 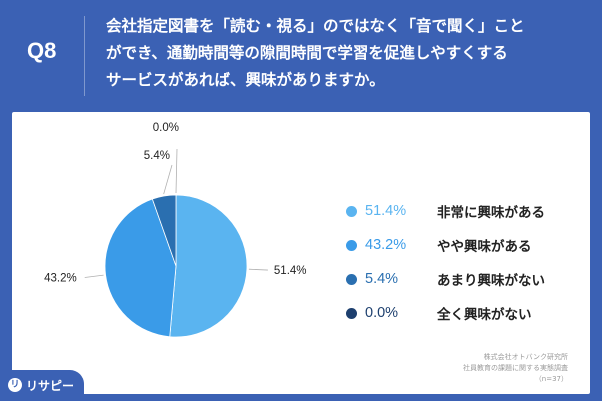 What do you see at coordinates (386, 211) in the screenshot?
I see `legend-percent: 51.4%` at bounding box center [386, 211].